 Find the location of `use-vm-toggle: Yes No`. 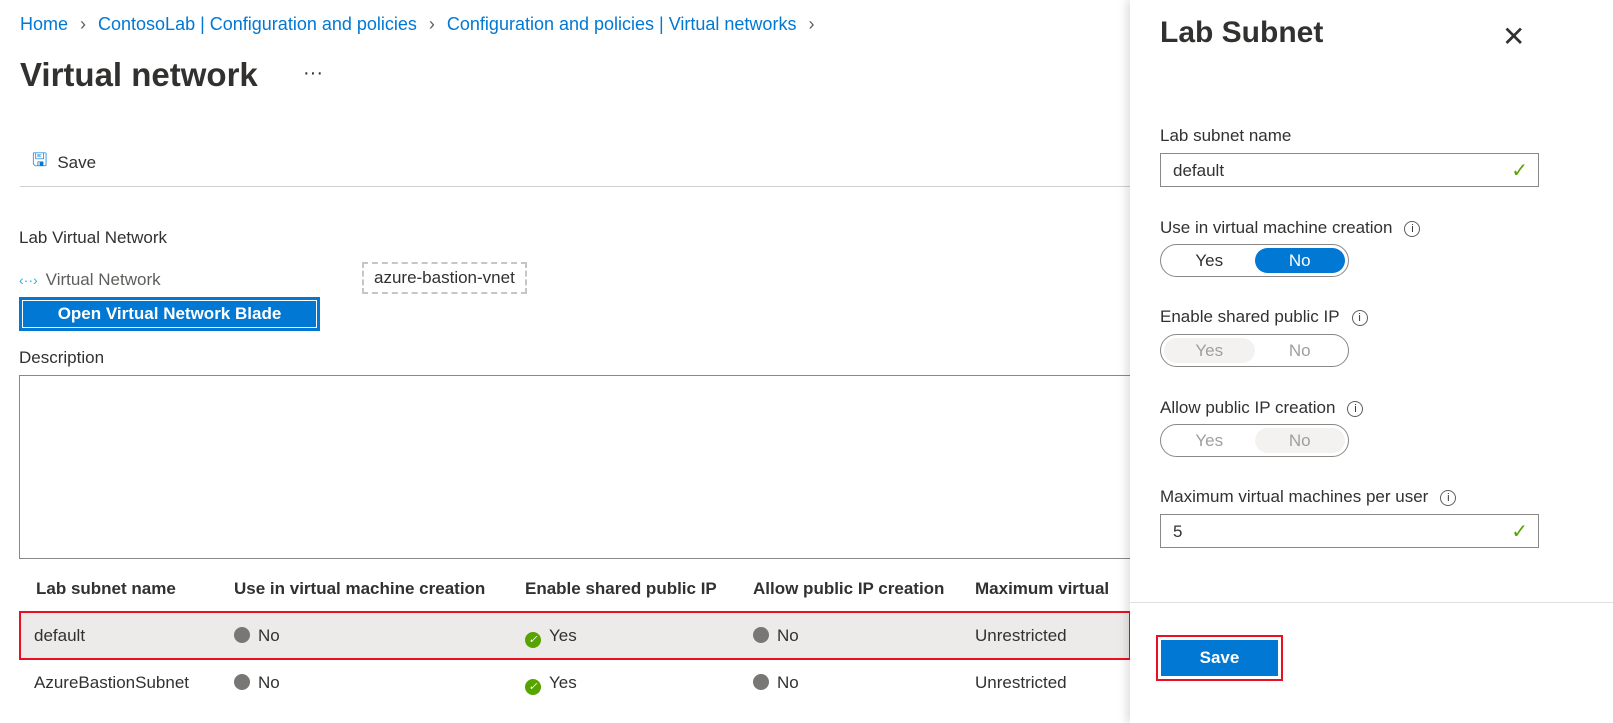

use-vm-toggle: Yes No is located at coordinates (1254, 260).